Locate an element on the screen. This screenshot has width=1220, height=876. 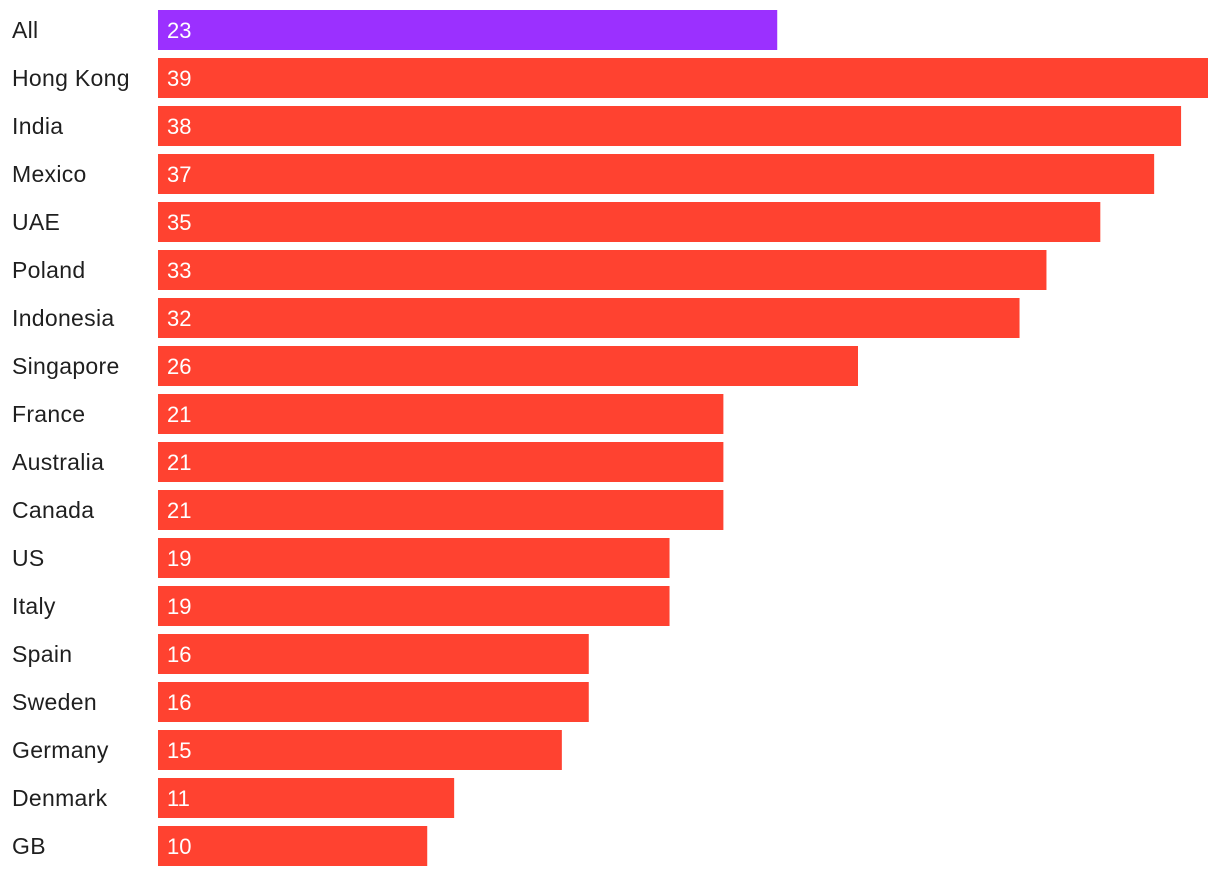
bar-row: India 38 is located at coordinates (597, 126).